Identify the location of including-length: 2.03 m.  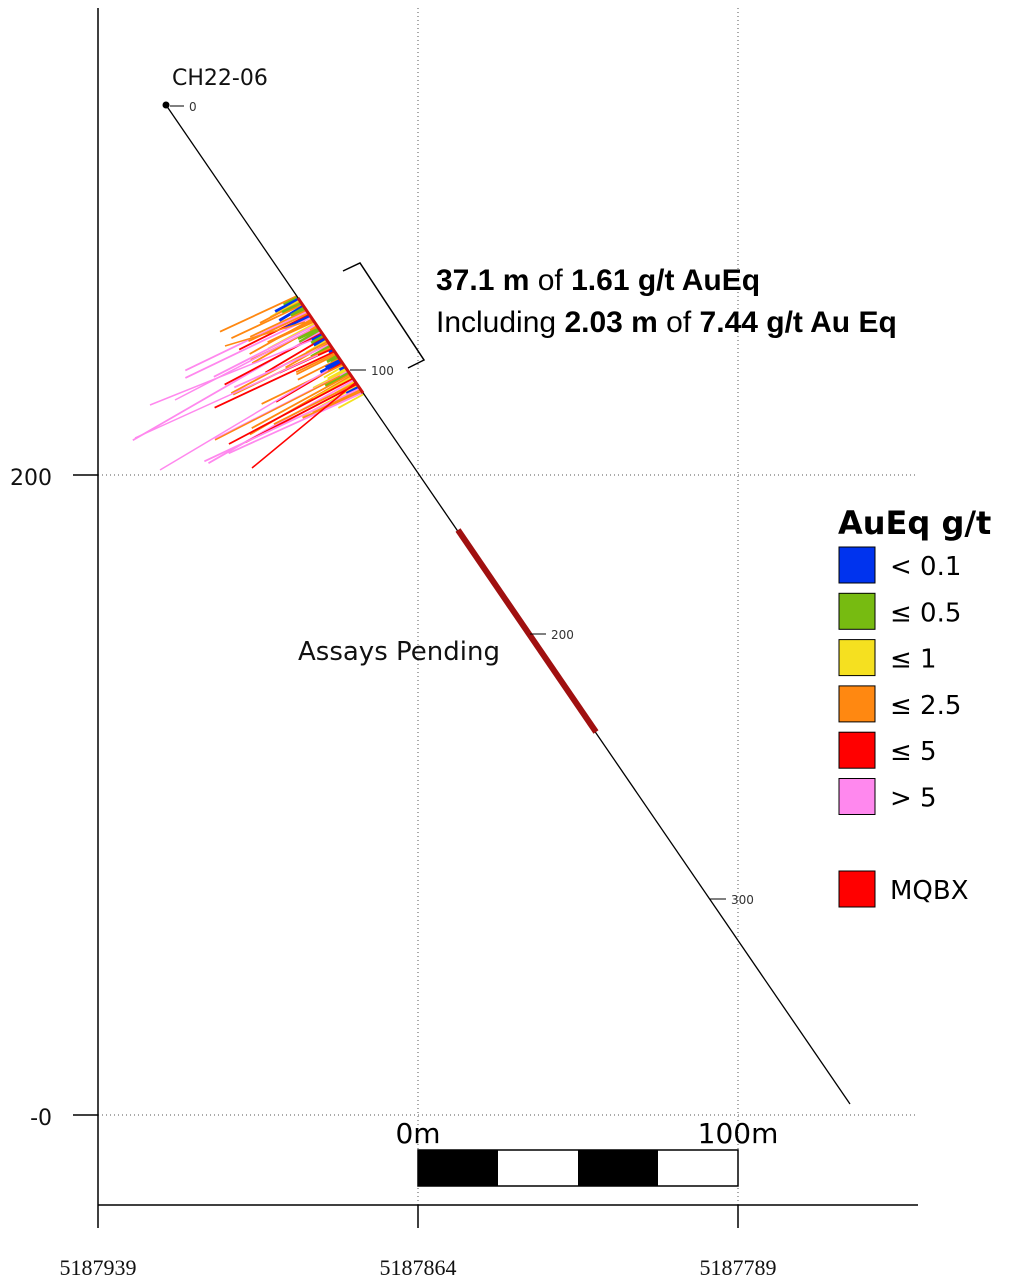
(610, 322).